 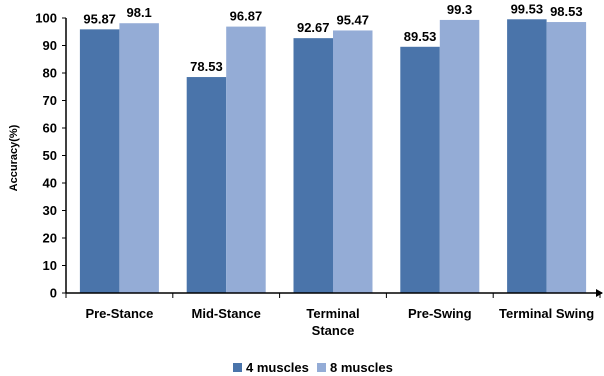 What do you see at coordinates (361, 367) in the screenshot?
I see `legend-label: 8 muscles` at bounding box center [361, 367].